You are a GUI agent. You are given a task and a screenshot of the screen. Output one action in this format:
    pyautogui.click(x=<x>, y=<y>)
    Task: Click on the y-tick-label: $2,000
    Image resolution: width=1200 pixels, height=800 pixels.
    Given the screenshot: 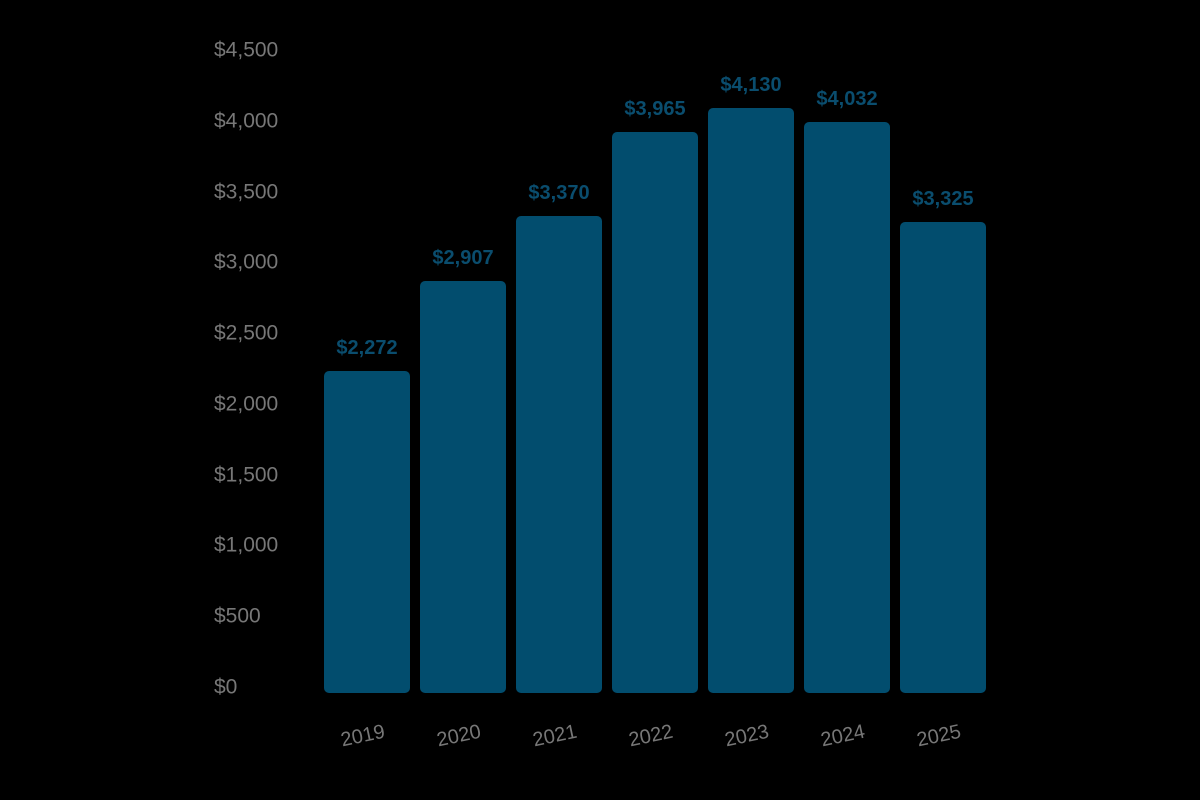 What is the action you would take?
    pyautogui.click(x=246, y=404)
    